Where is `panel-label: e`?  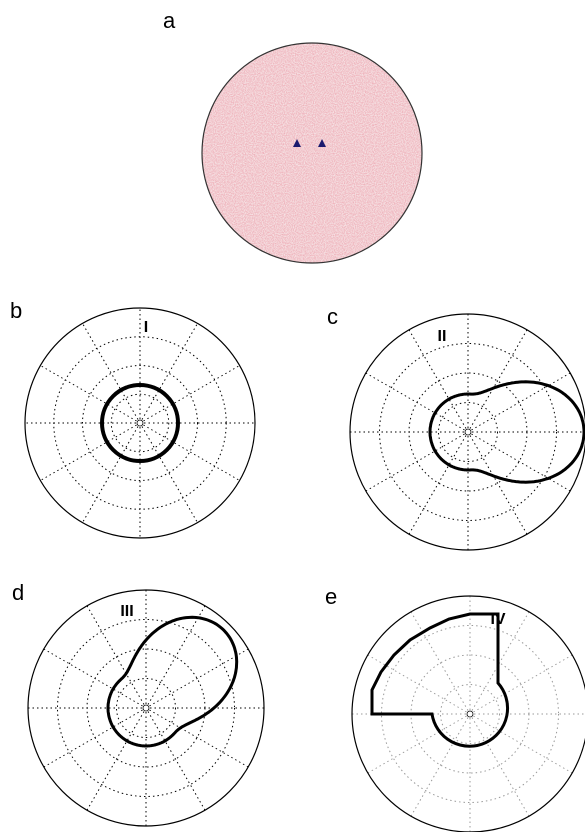 panel-label: e is located at coordinates (331, 596).